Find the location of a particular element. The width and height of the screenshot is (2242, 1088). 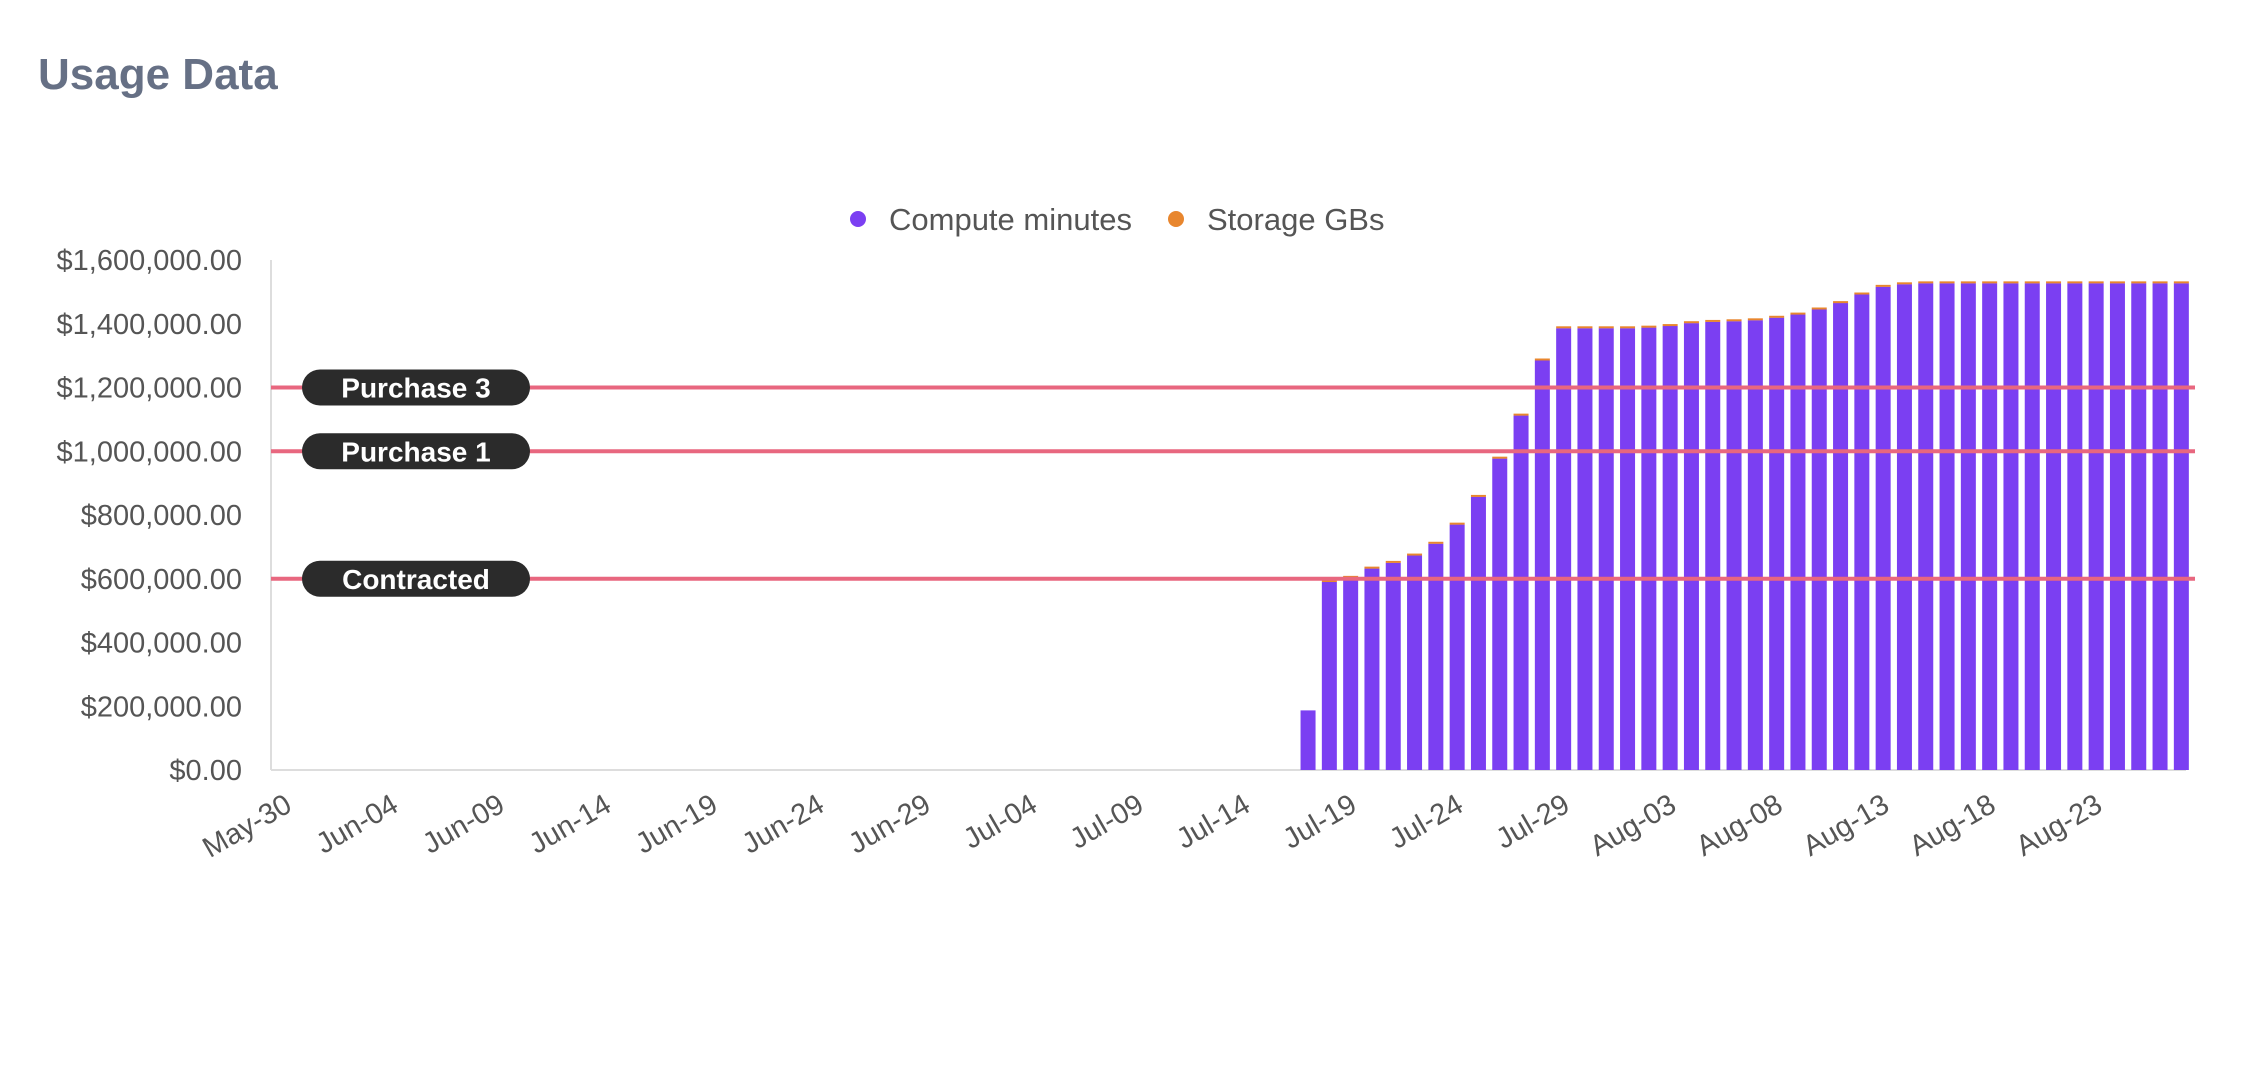

y-tick-label: $1,200,000.00 is located at coordinates (149, 389).